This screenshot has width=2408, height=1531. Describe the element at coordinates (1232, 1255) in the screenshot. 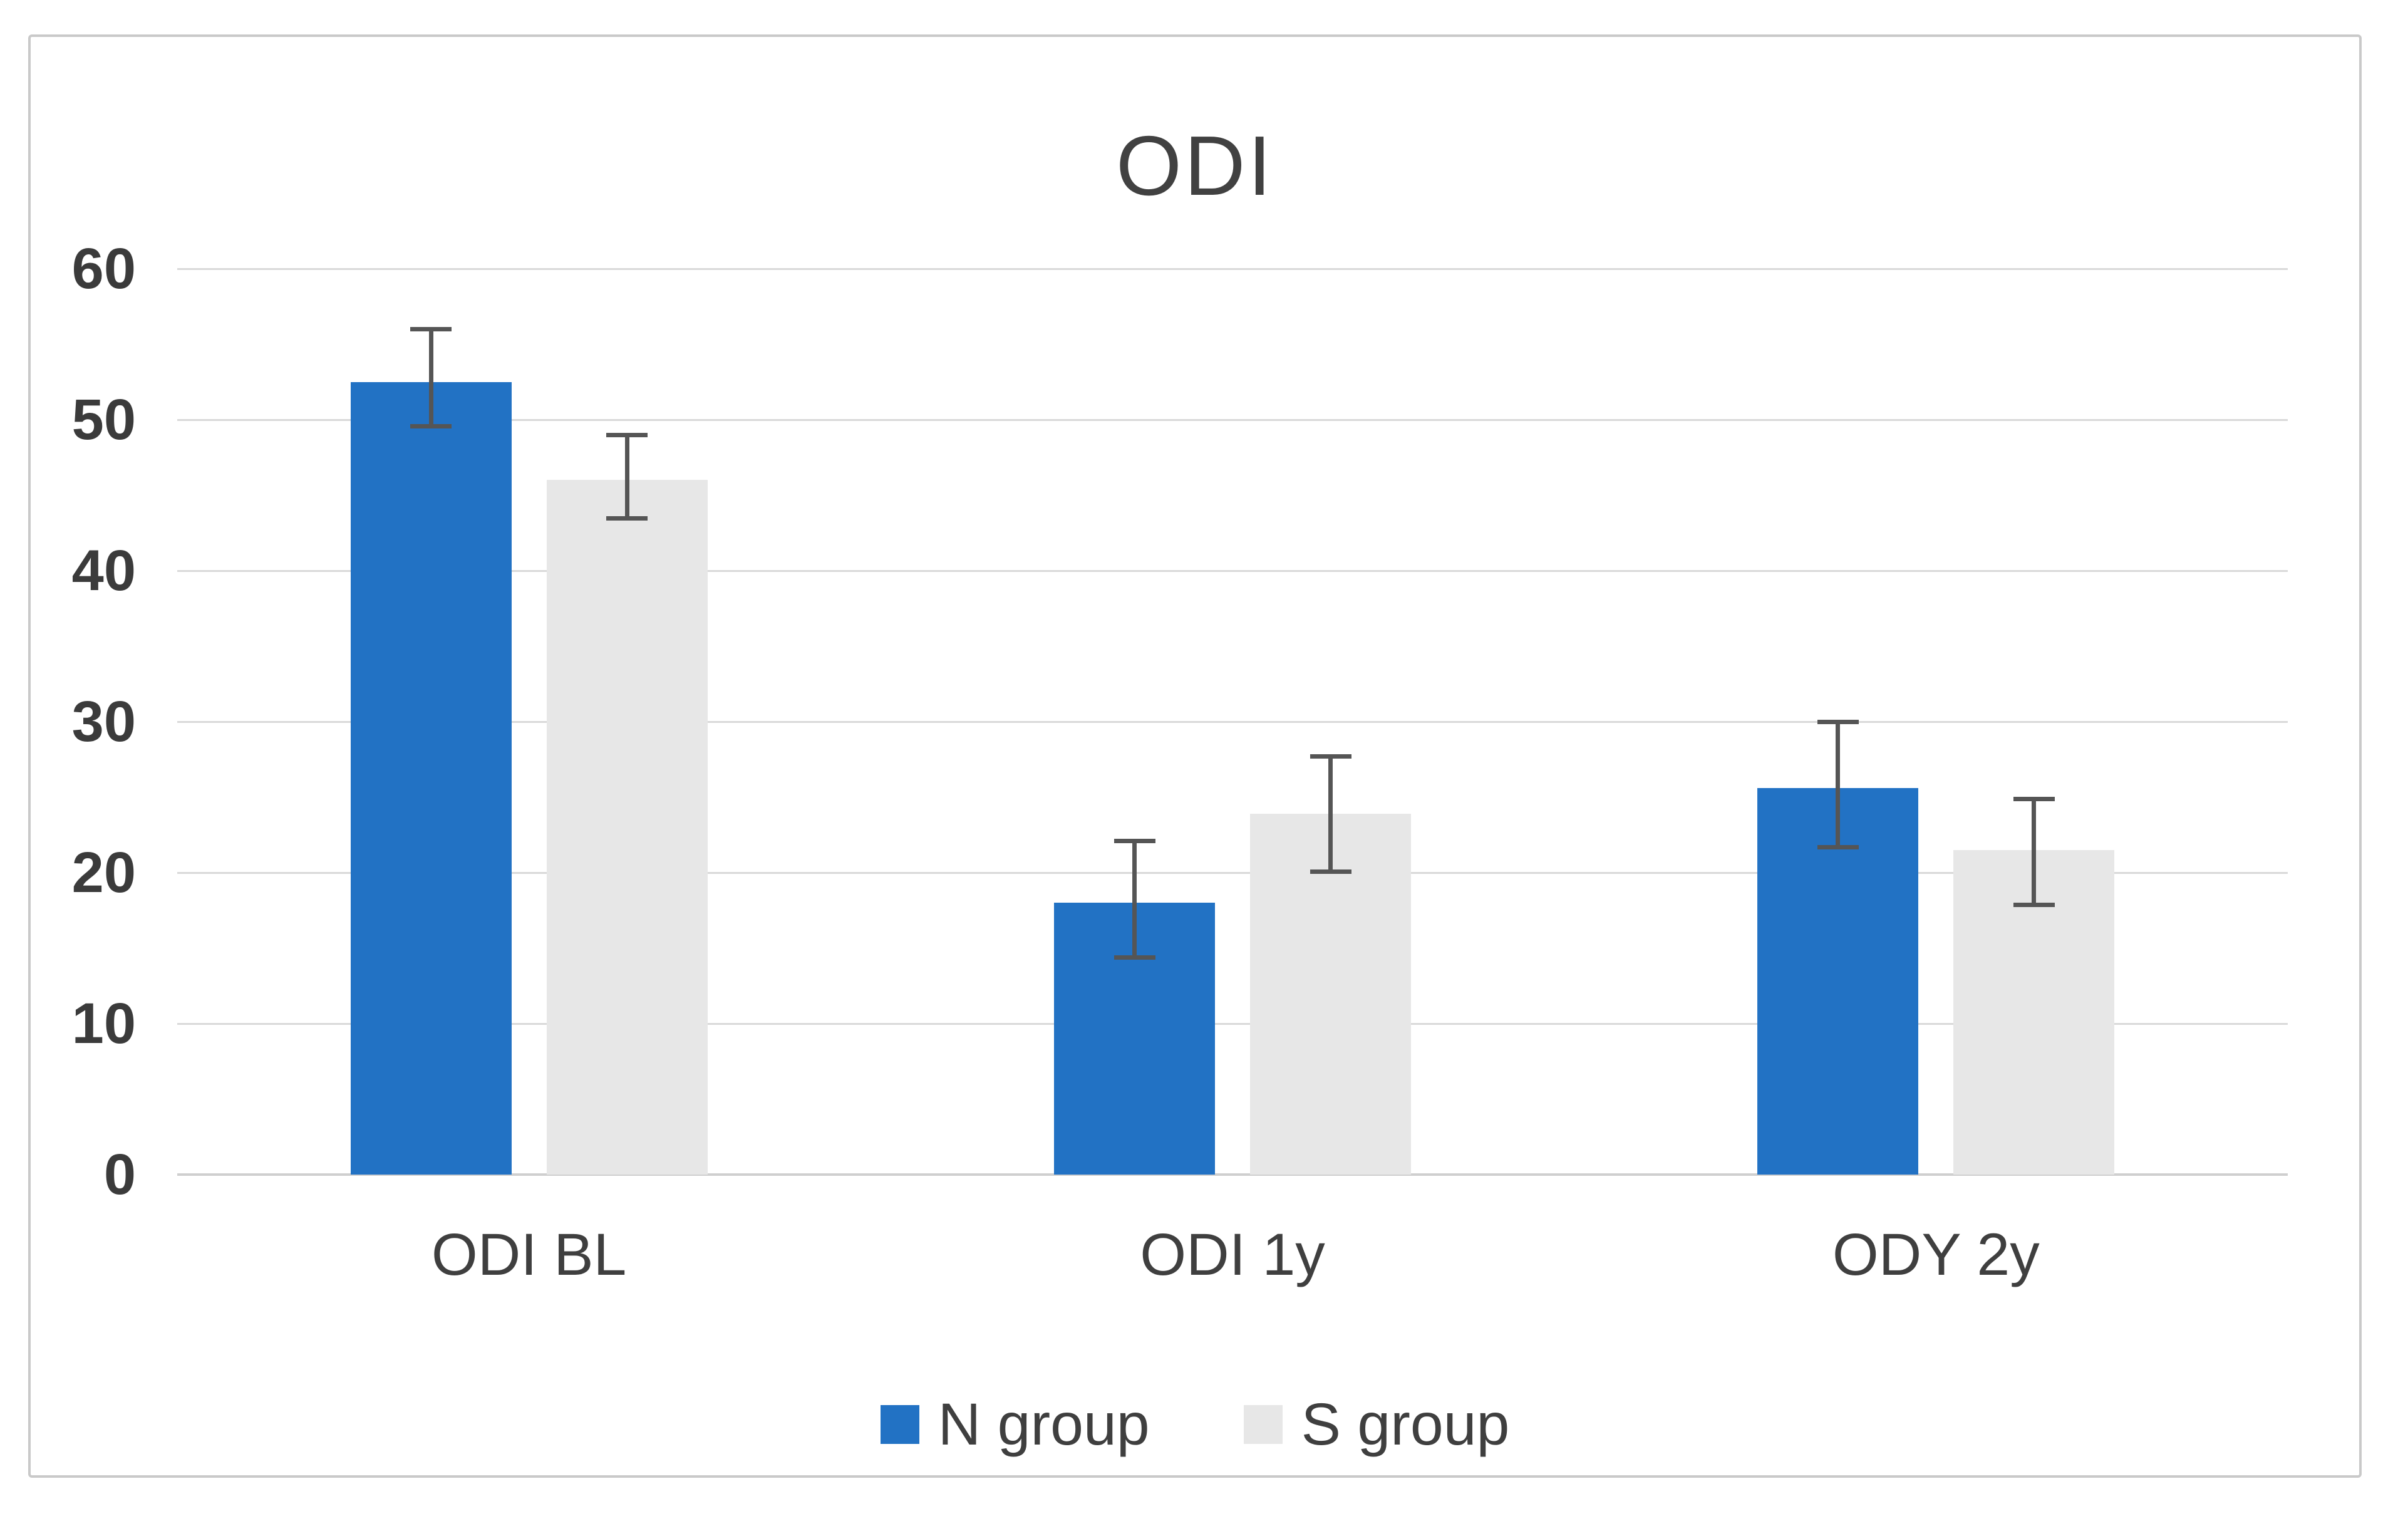

I see `x-axis-label: ODI 1y` at that location.